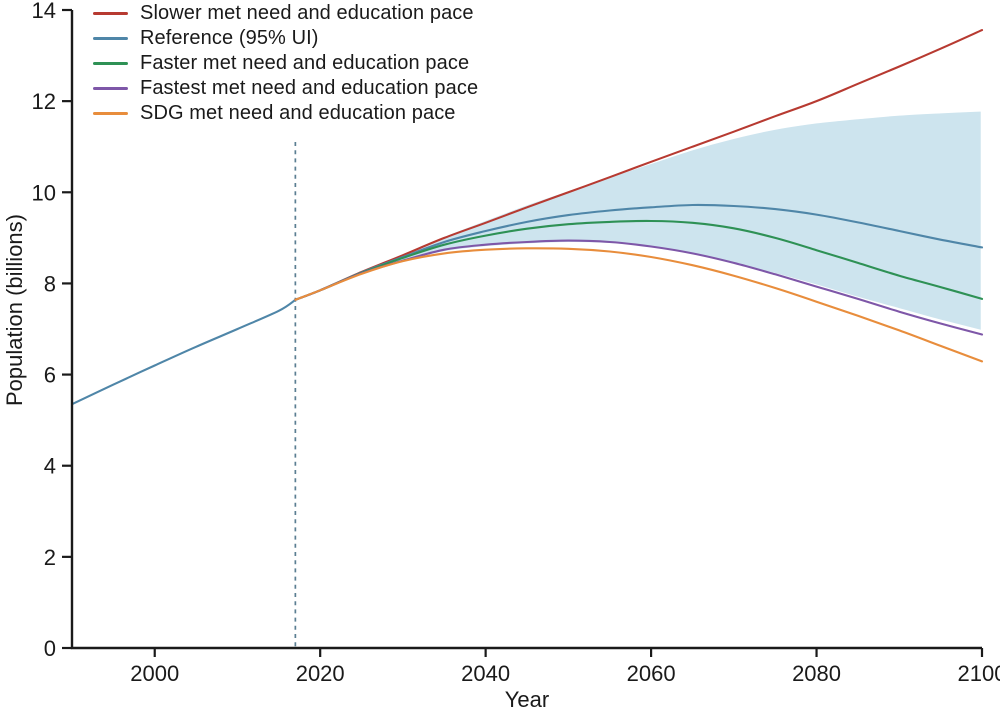 This screenshot has width=1000, height=712. What do you see at coordinates (527, 699) in the screenshot?
I see `x-axis-title: Year` at bounding box center [527, 699].